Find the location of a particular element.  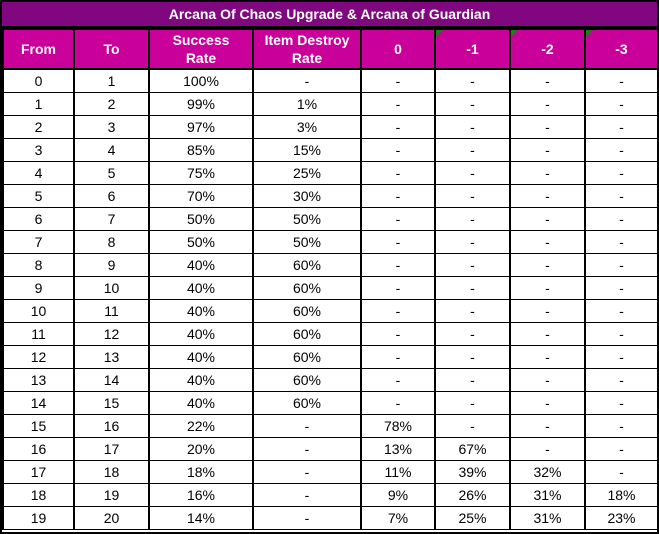

cell-drop_-1: 26% is located at coordinates (472, 495).